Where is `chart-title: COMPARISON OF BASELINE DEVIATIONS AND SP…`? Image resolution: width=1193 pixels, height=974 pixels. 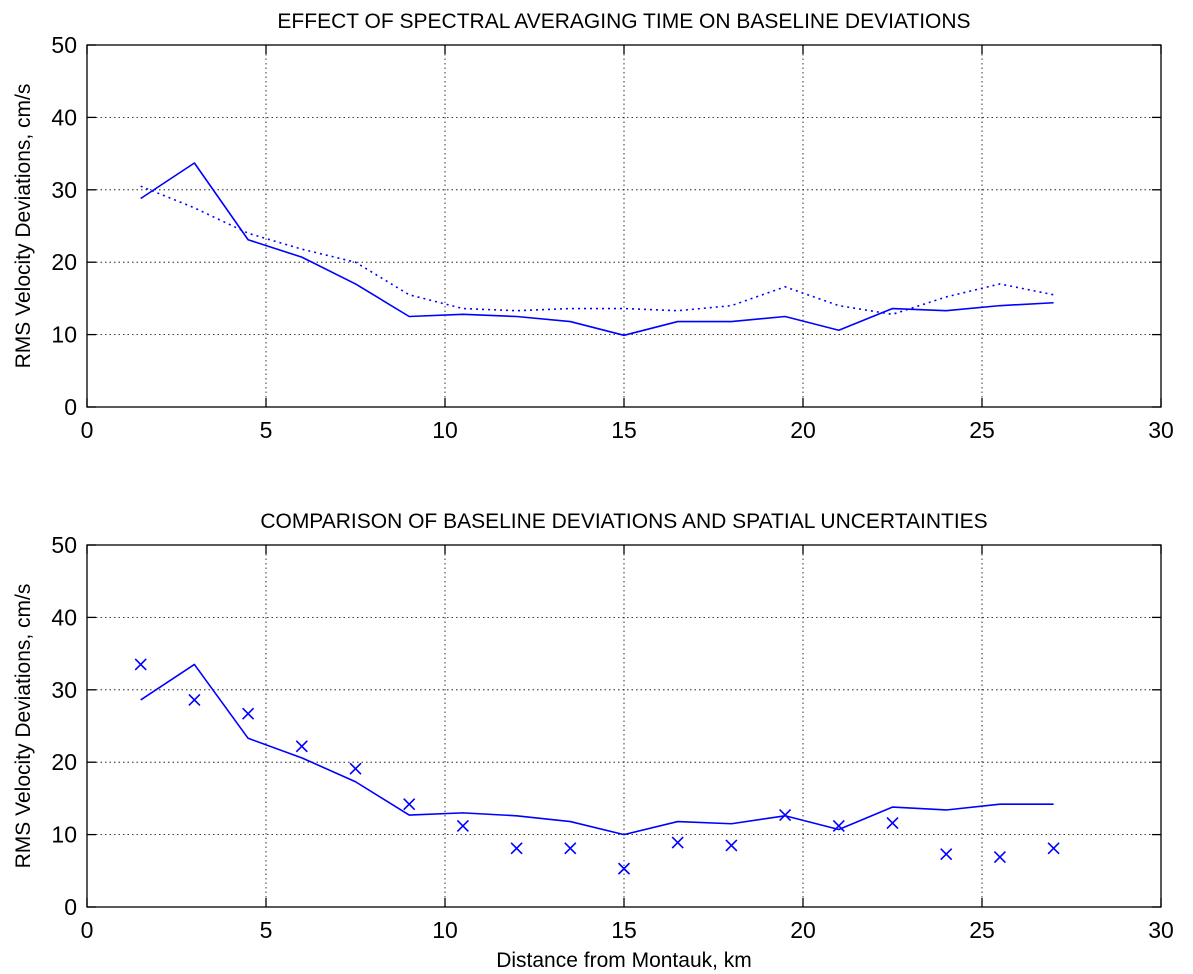 chart-title: COMPARISON OF BASELINE DEVIATIONS AND SP… is located at coordinates (623, 521).